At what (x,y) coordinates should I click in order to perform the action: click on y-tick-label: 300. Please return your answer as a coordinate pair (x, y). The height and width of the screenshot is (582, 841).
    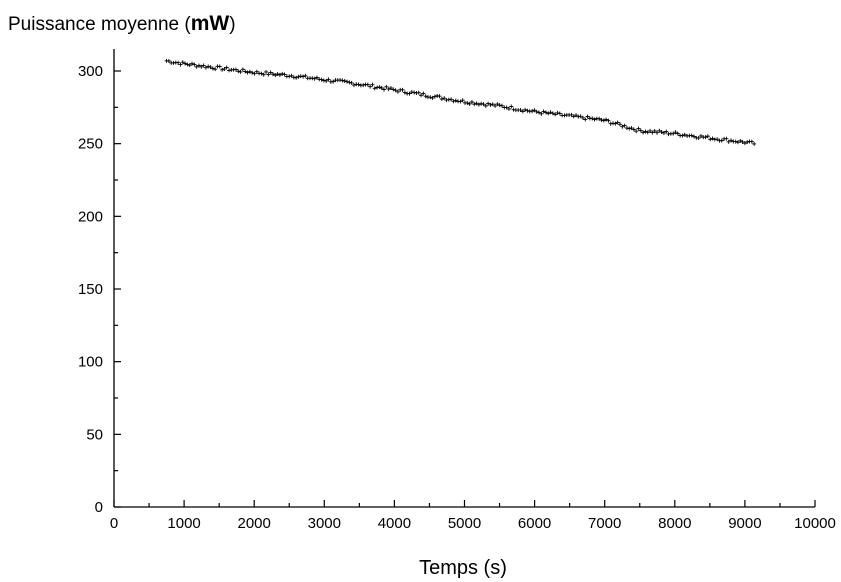
    Looking at the image, I should click on (90, 71).